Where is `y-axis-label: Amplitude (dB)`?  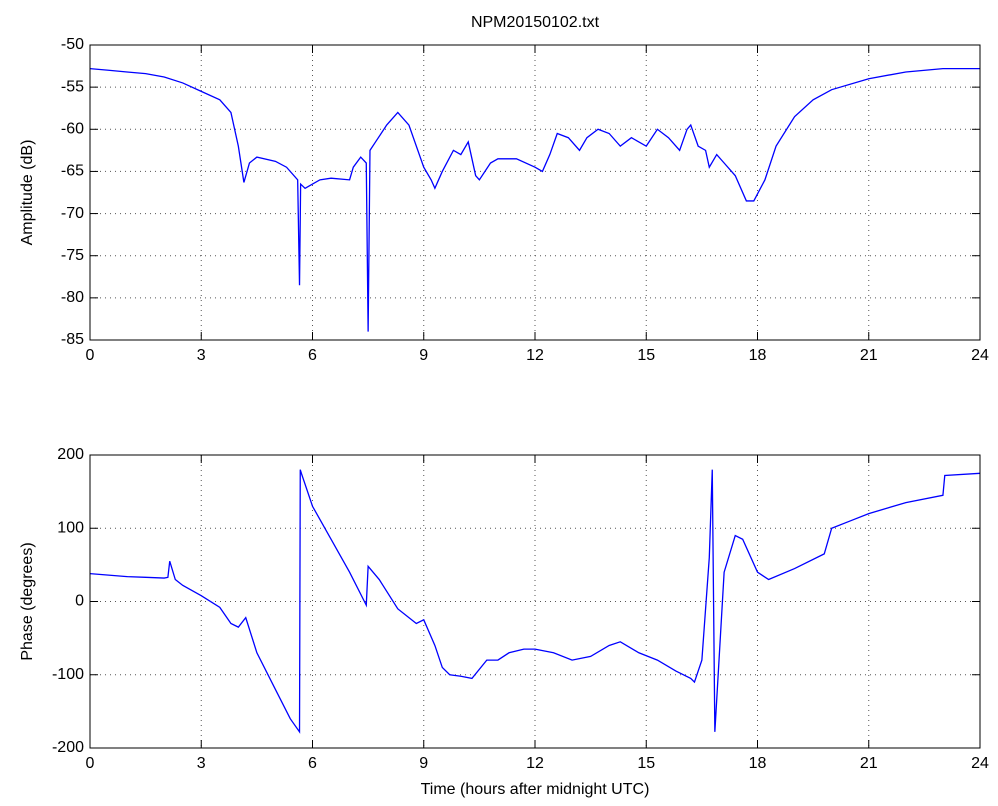 y-axis-label: Amplitude (dB) is located at coordinates (27, 193).